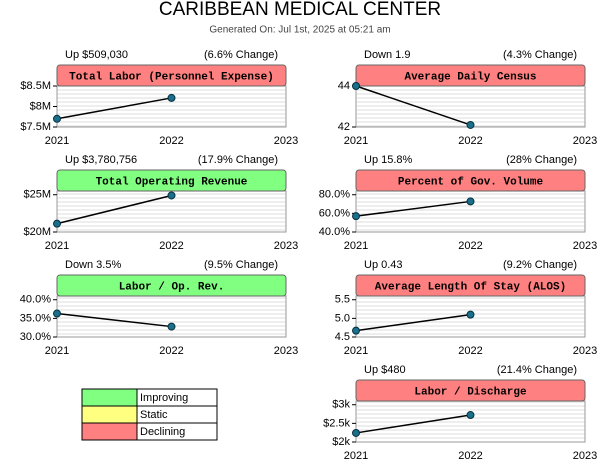 This screenshot has height=465, width=600. Describe the element at coordinates (537, 370) in the screenshot. I see `change: (21.4% Change)` at that location.